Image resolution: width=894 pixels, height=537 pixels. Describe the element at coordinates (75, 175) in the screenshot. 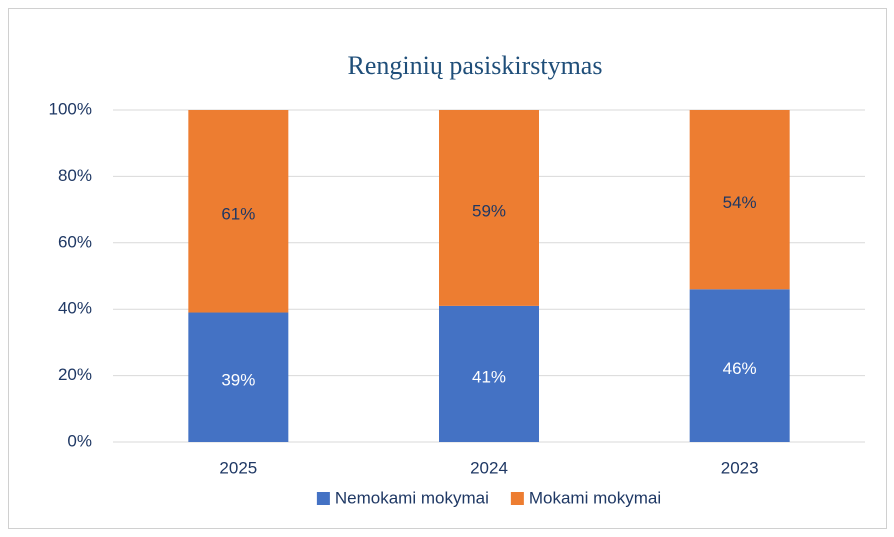

I see `y-tick-label: 80%` at that location.